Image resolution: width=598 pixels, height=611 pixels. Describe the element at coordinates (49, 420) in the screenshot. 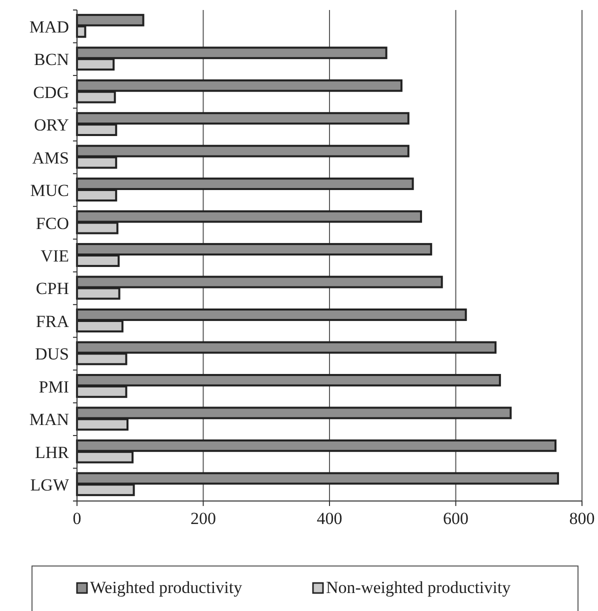

I see `y-tick-label: MAN` at that location.